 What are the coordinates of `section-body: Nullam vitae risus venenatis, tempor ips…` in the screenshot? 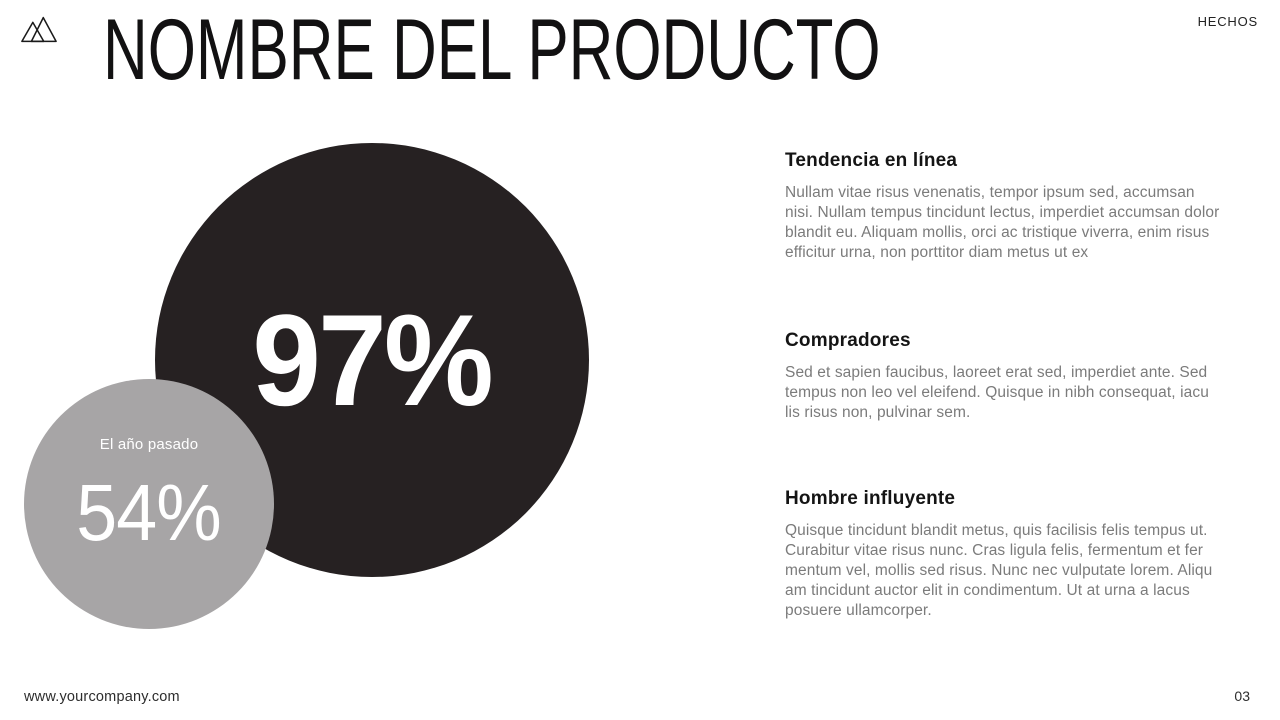 It's located at (1002, 222).